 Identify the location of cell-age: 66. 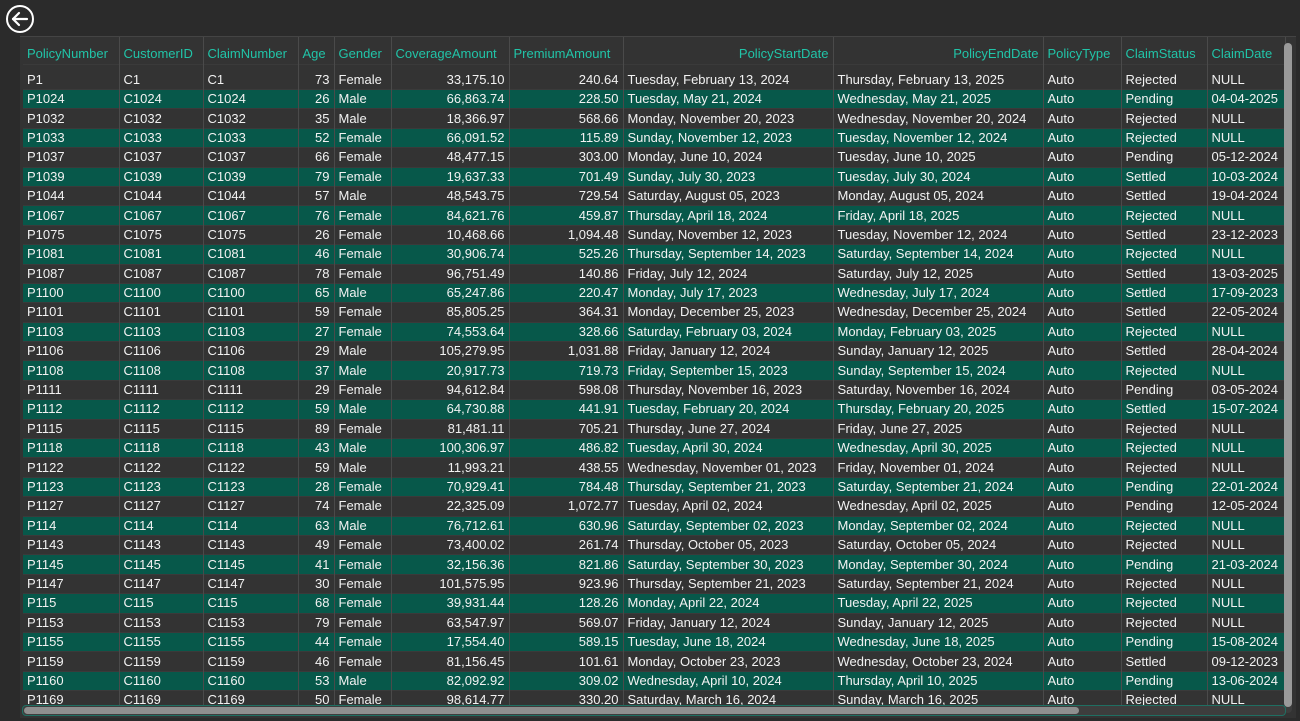
(316, 157).